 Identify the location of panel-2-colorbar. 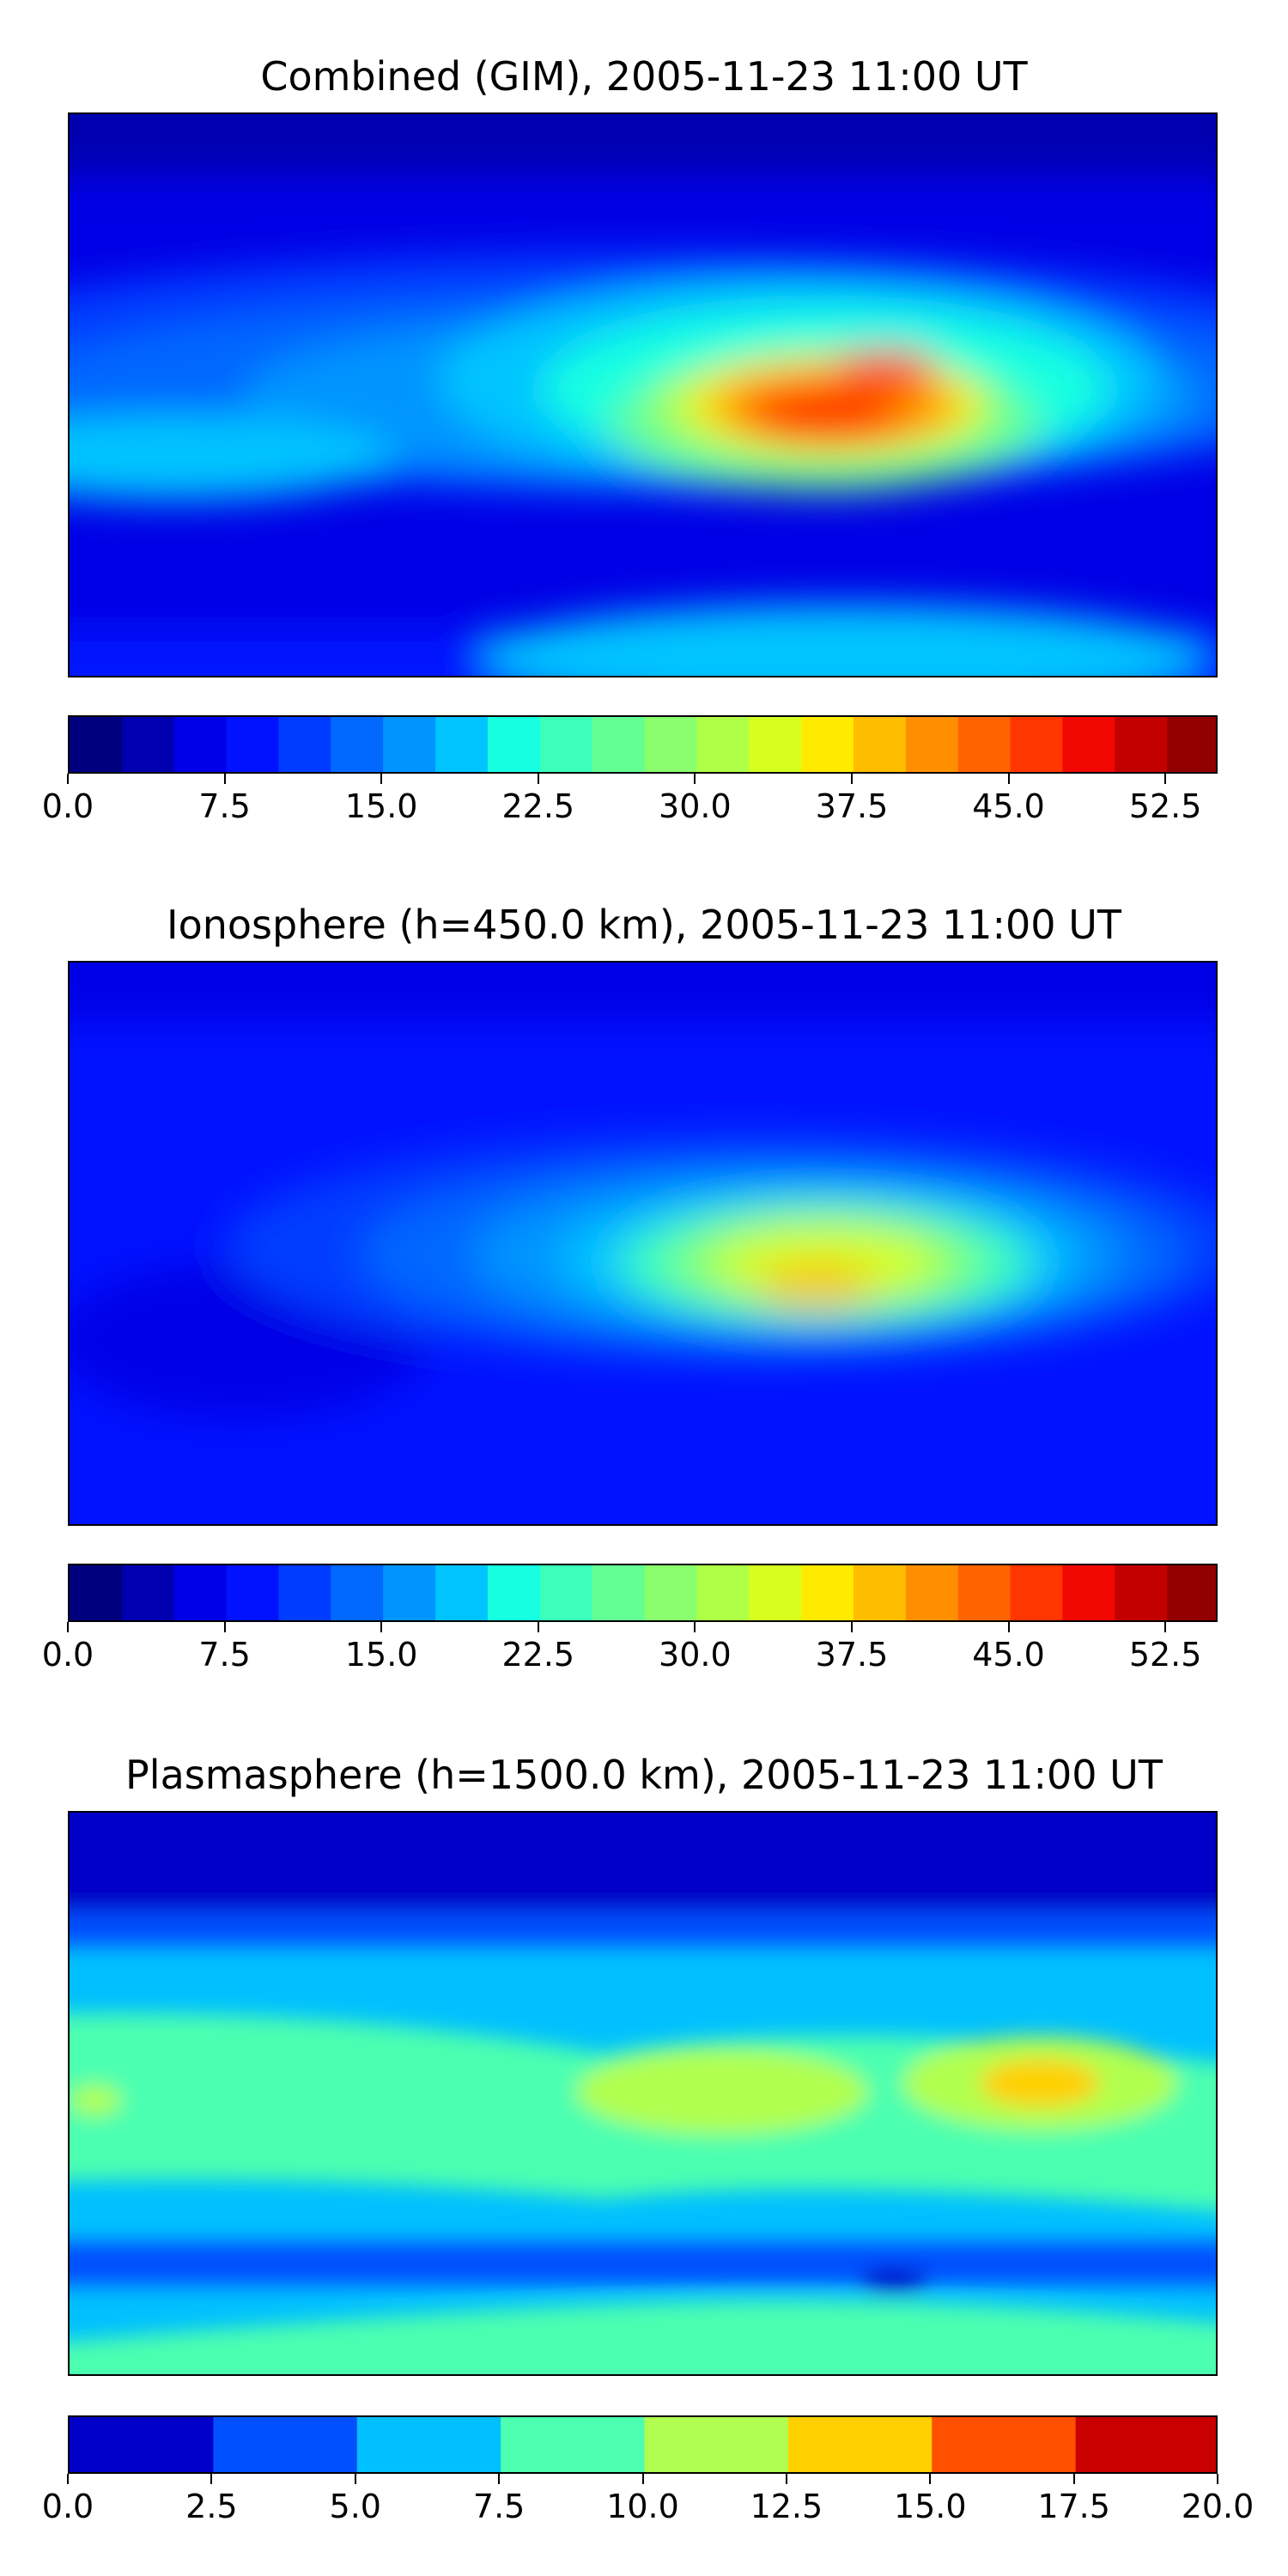
(643, 1593).